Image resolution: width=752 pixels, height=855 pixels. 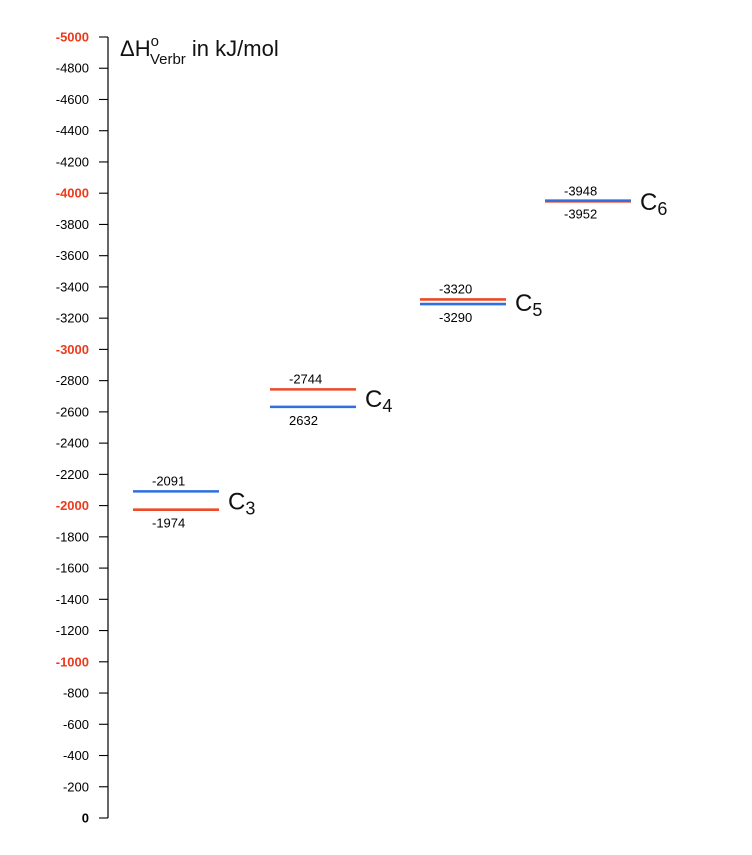 I want to click on energy-level-value-label: 2632, so click(x=303, y=420).